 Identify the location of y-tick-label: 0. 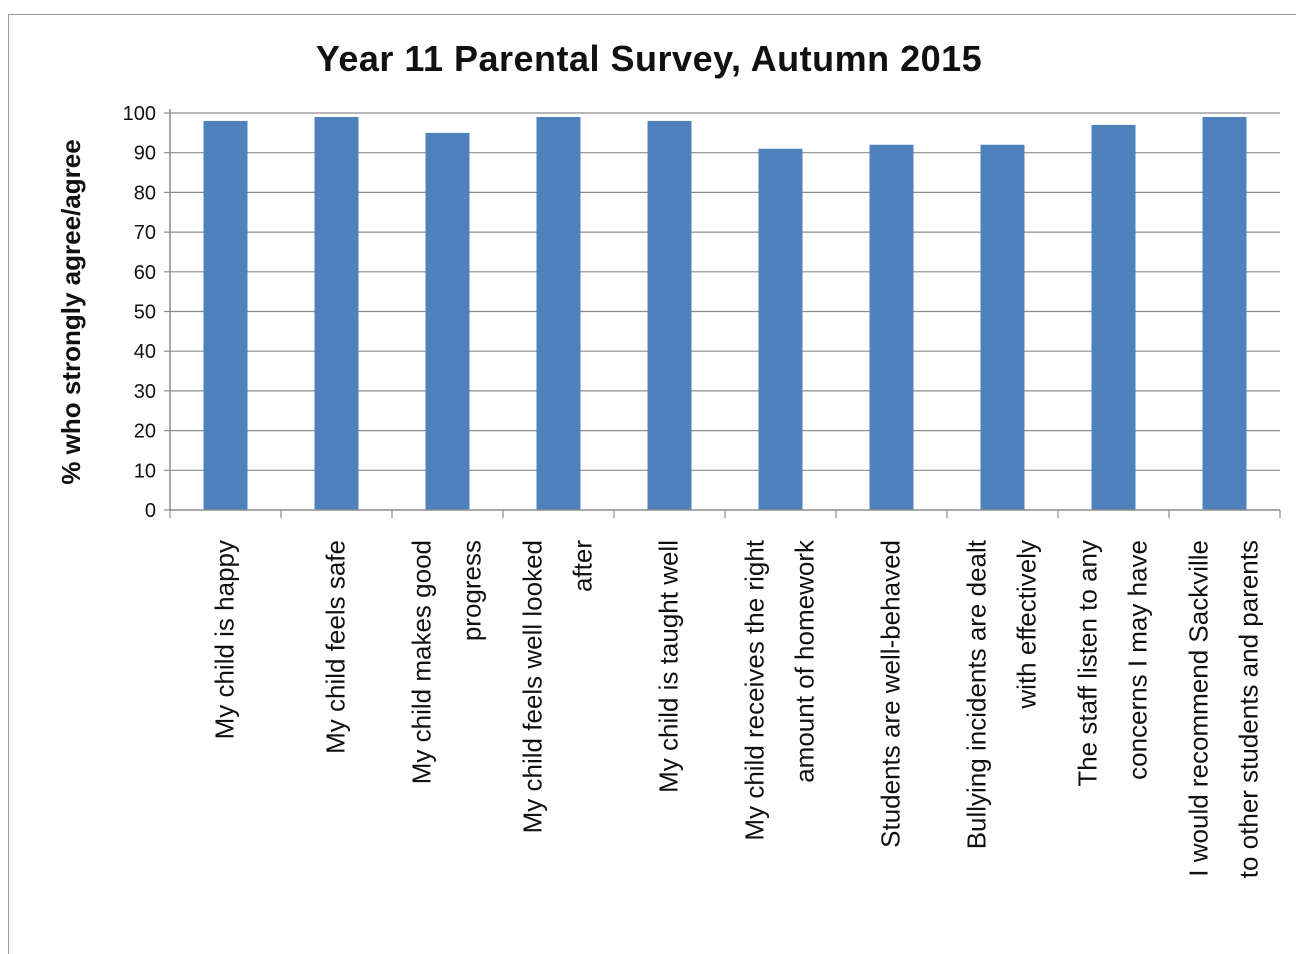
(150, 511).